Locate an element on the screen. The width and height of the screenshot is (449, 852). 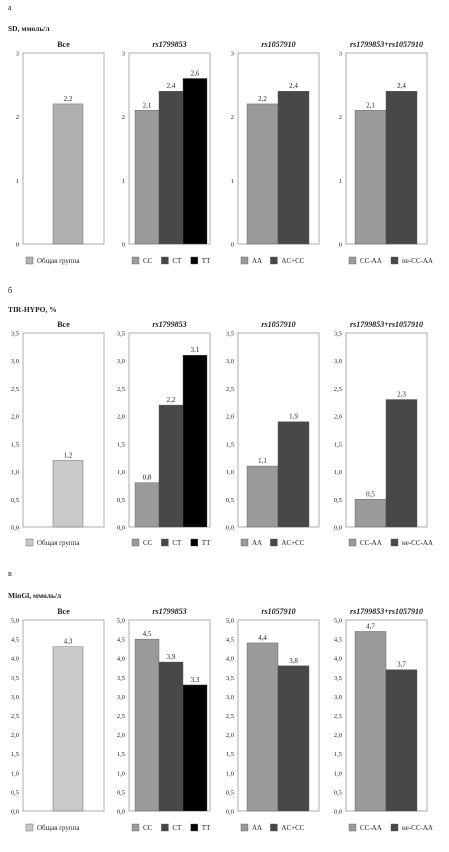
subplot-title: rs1799853 is located at coordinates (169, 611).